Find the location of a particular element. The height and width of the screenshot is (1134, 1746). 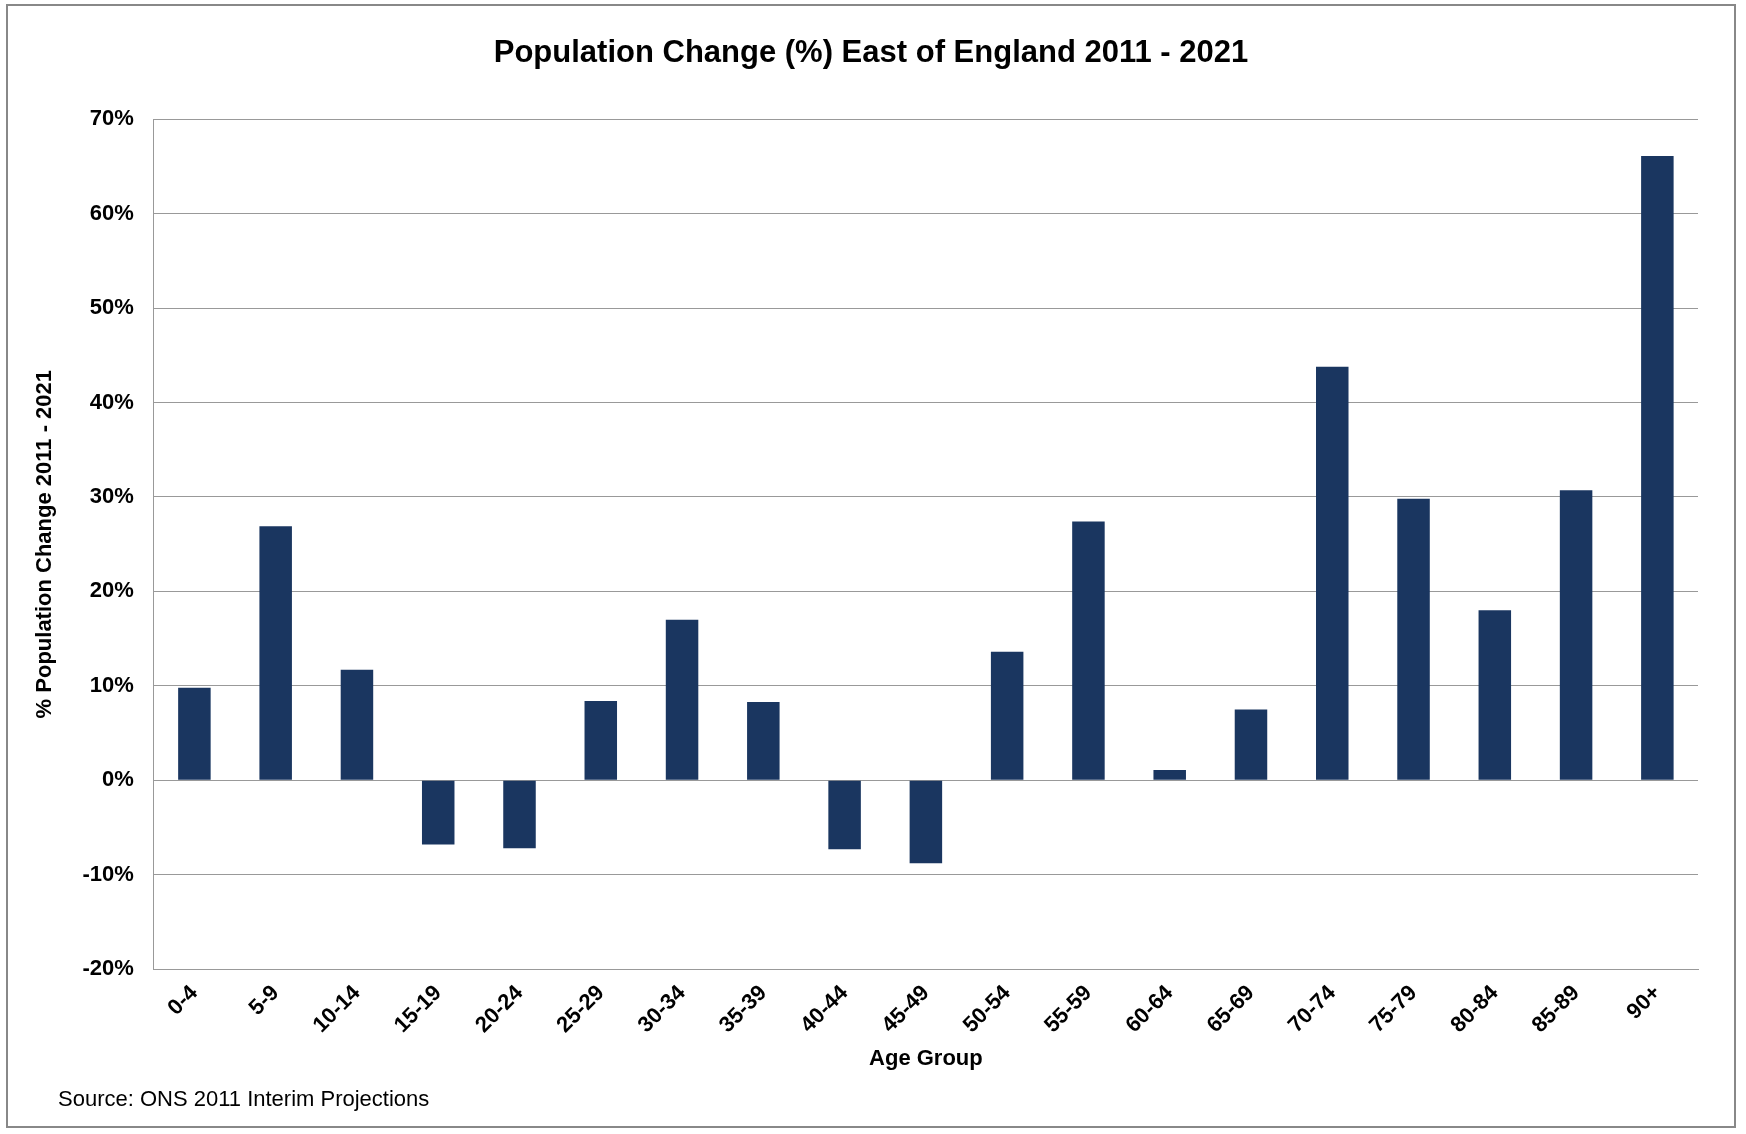

x-tick-label: 0-4 is located at coordinates (182, 999).